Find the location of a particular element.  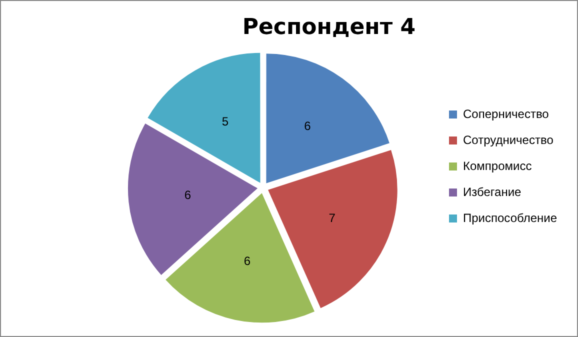

data-label: 7 is located at coordinates (332, 217).